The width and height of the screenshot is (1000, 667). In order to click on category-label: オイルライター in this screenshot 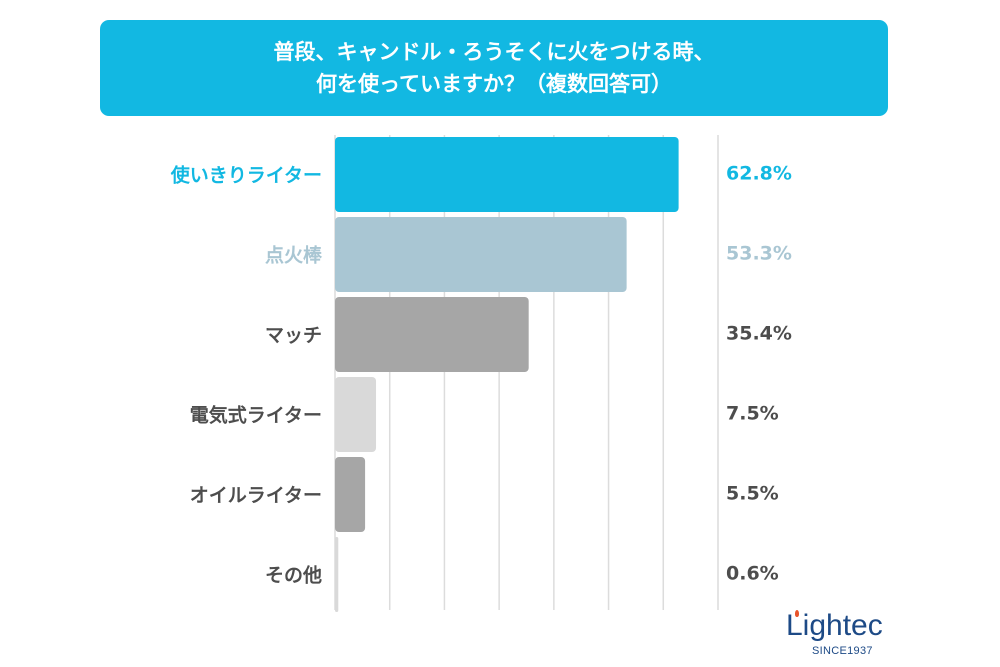, I will do `click(256, 496)`.